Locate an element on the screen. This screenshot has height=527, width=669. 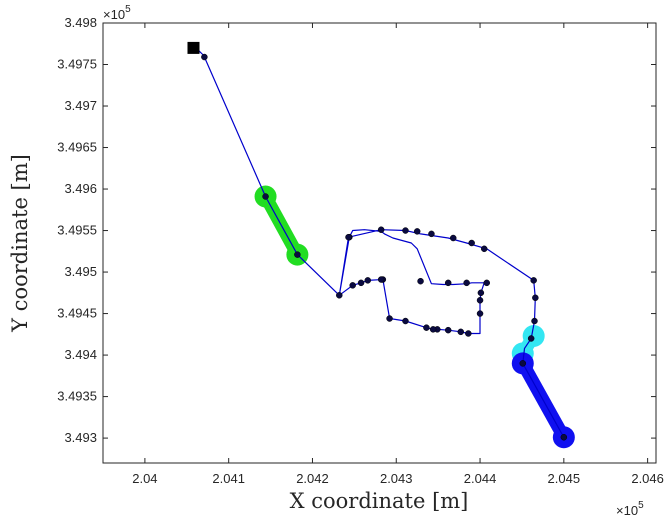
y-tick-label: 3.495 is located at coordinates (80, 271).